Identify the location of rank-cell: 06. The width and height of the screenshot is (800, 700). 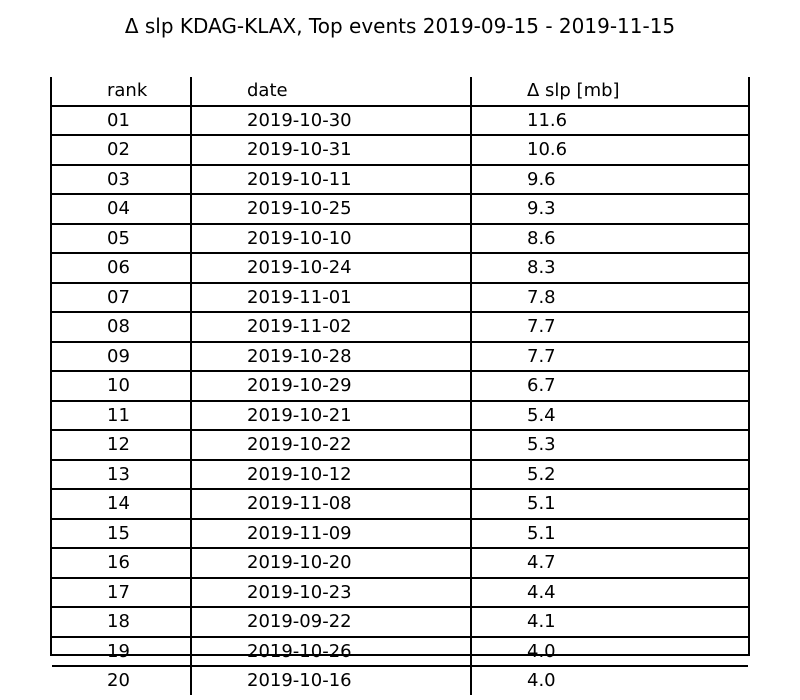
(122, 267).